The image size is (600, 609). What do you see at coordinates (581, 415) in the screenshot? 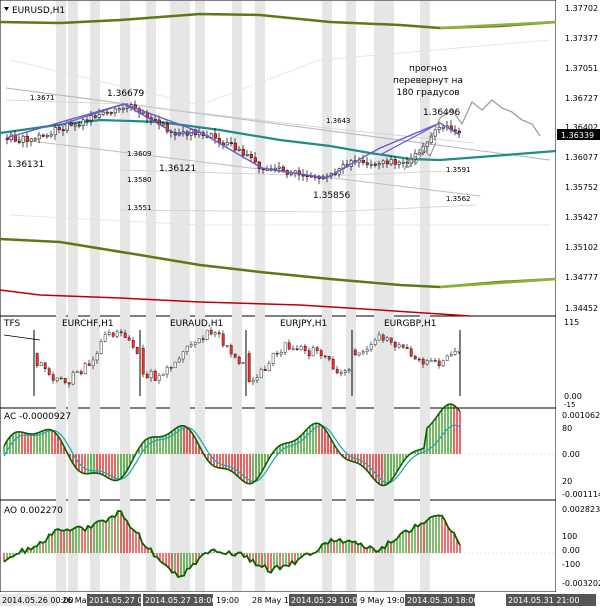
I see `ac-axis-1: 0.001062` at bounding box center [581, 415].